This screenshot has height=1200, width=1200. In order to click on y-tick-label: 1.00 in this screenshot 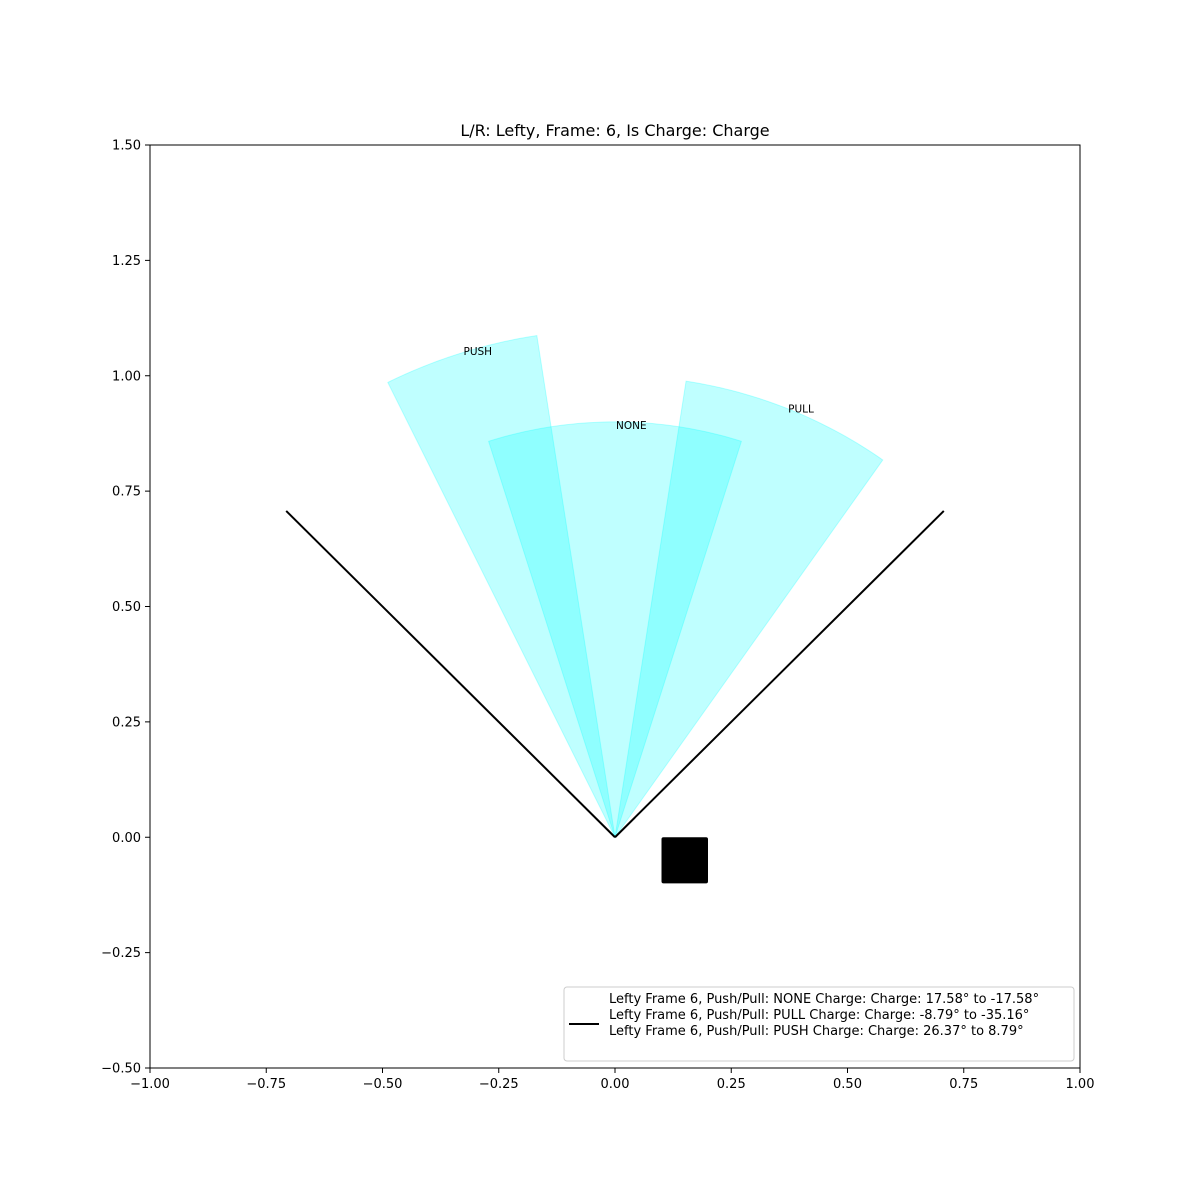, I will do `click(126, 376)`.